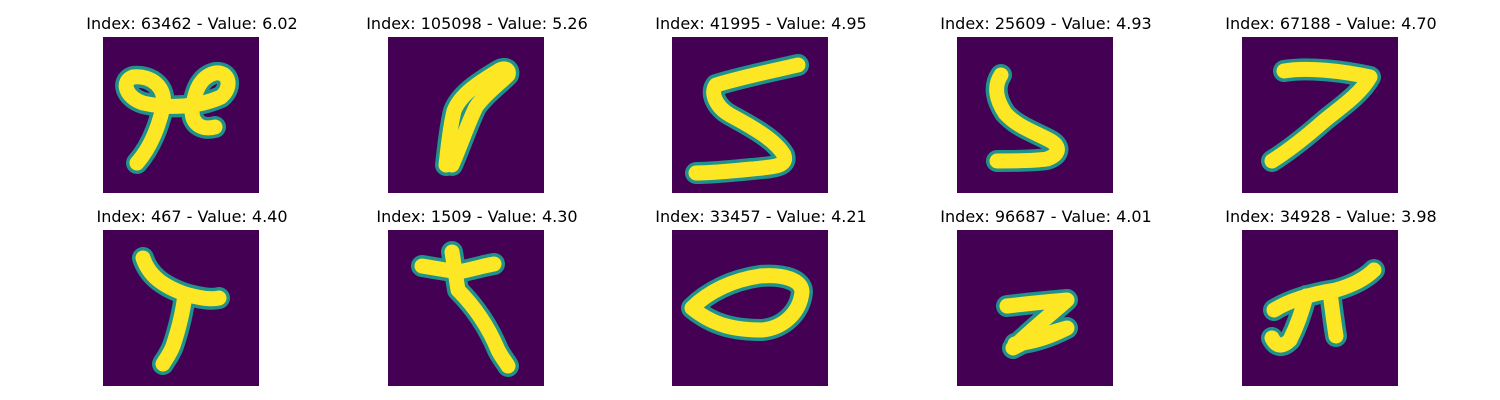 The image size is (1500, 400). Describe the element at coordinates (1331, 216) in the screenshot. I see `panel-title: Index: 34928 - Value: 3.98` at that location.